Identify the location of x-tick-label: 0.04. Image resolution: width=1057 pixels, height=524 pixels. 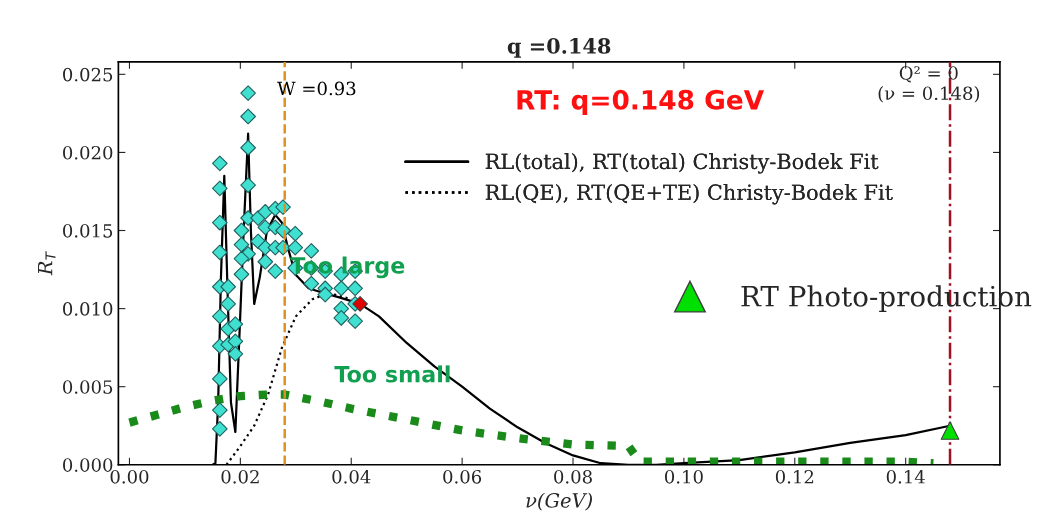
(351, 476).